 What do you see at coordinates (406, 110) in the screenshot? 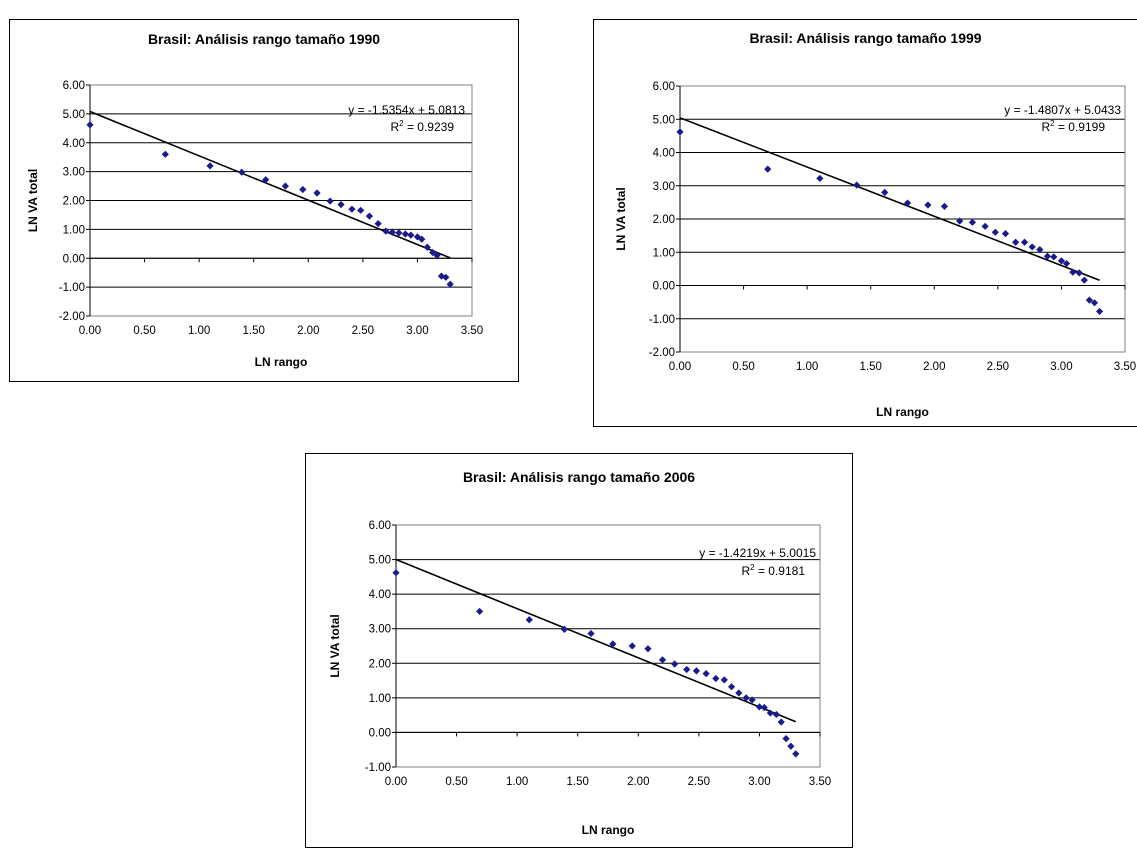
I see `trendline-equation: y = -1.5354x + 5.0813` at bounding box center [406, 110].